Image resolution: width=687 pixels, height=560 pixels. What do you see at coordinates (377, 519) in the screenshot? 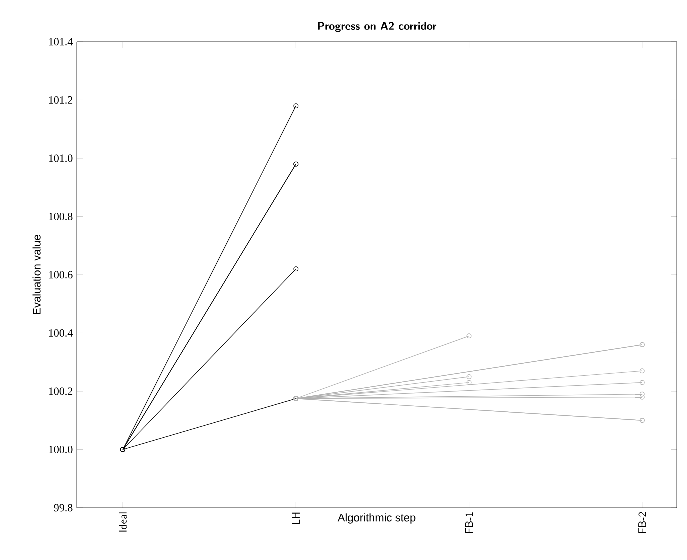
I see `x-axis-title: Algorithmic step` at bounding box center [377, 519].